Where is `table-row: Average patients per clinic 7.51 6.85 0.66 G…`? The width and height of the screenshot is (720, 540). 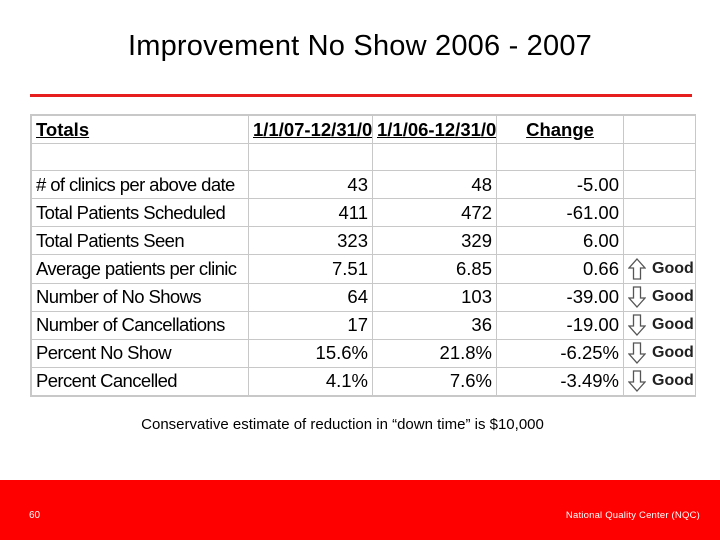 table-row: Average patients per clinic 7.51 6.85 0.66 G… is located at coordinates (363, 269).